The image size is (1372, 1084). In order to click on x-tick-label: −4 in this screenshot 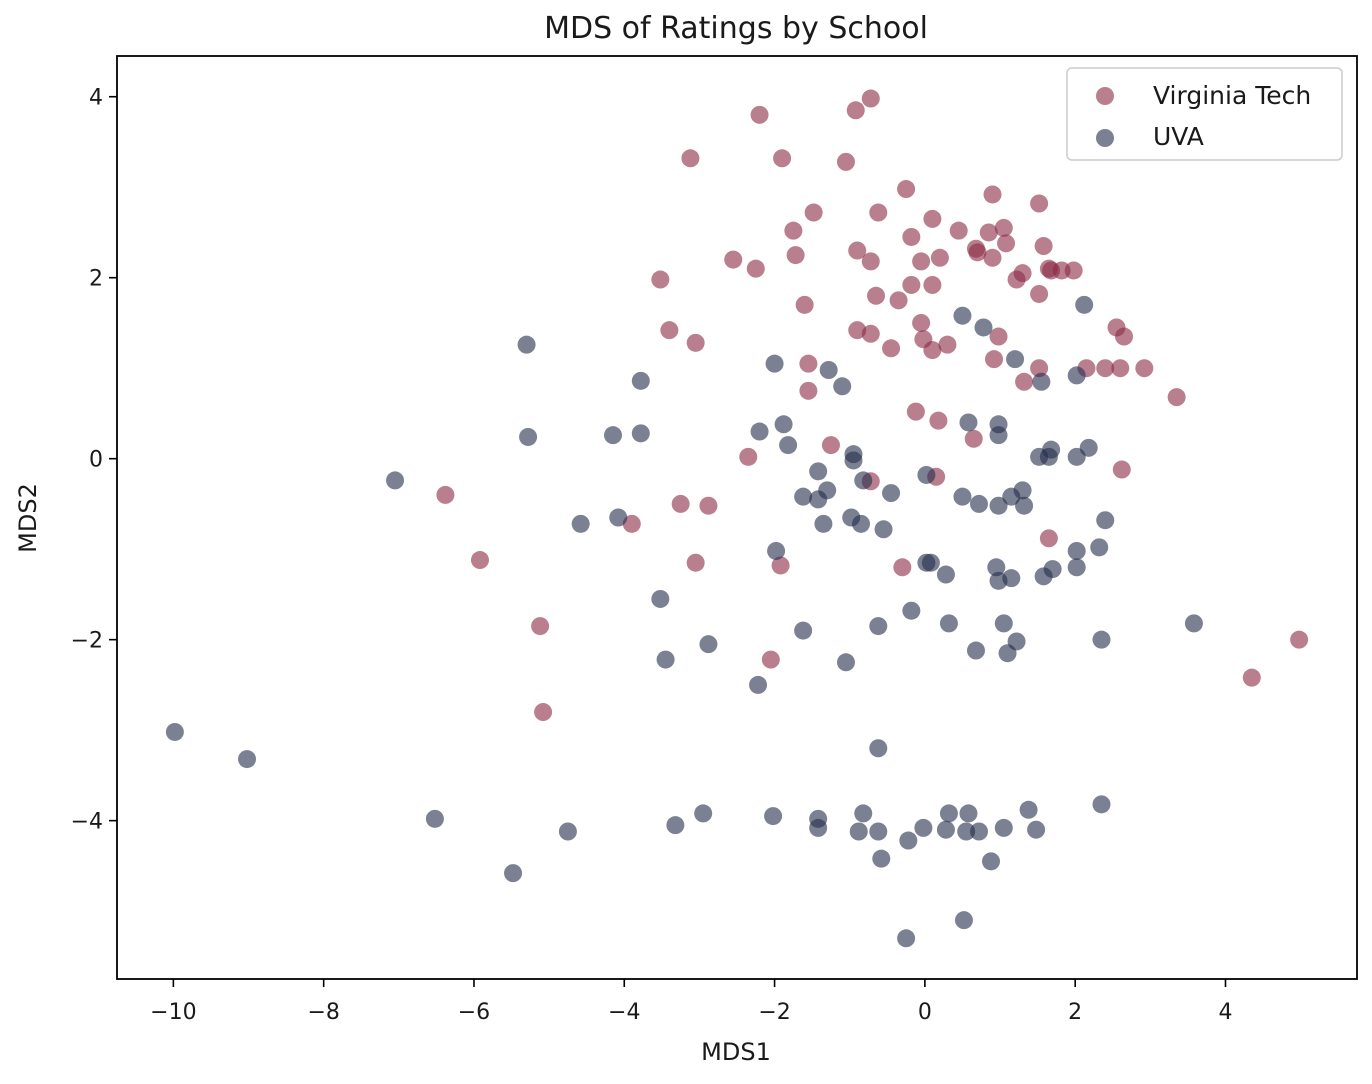, I will do `click(624, 1012)`.